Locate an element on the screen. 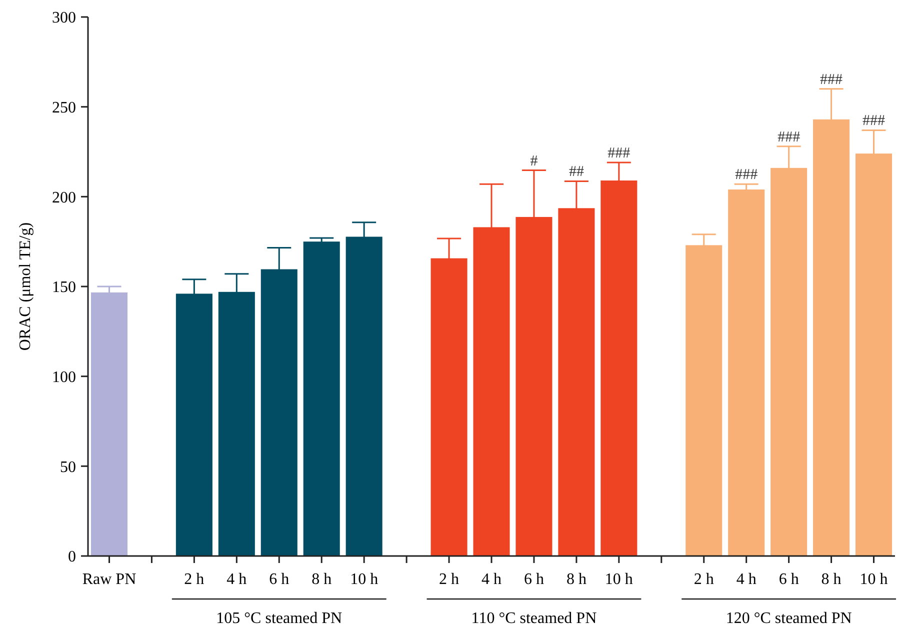 The image size is (911, 639). y-tick-label: 150 is located at coordinates (64, 287).